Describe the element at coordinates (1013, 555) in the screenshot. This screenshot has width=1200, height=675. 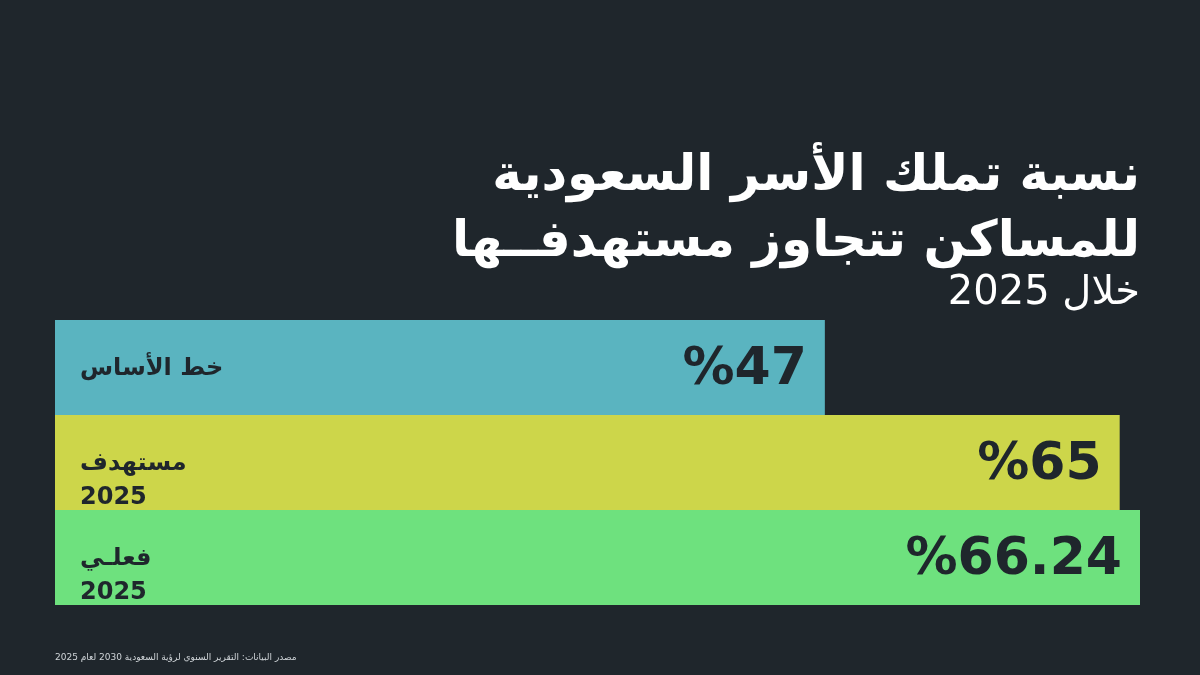
I see `data-label: %66.24` at that location.